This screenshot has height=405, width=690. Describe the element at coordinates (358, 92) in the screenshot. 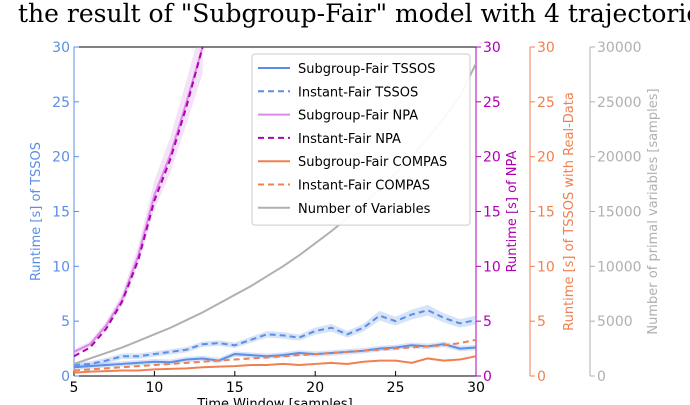

I see `legend-entry: Instant-Fair TSSOS` at that location.